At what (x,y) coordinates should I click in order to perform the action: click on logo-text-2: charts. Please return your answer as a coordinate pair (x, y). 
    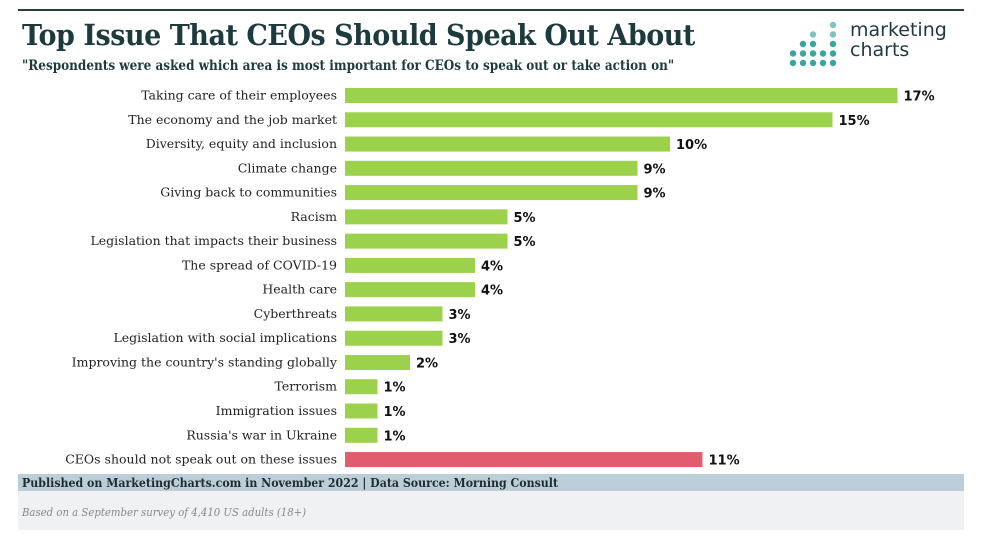
    Looking at the image, I should click on (880, 50).